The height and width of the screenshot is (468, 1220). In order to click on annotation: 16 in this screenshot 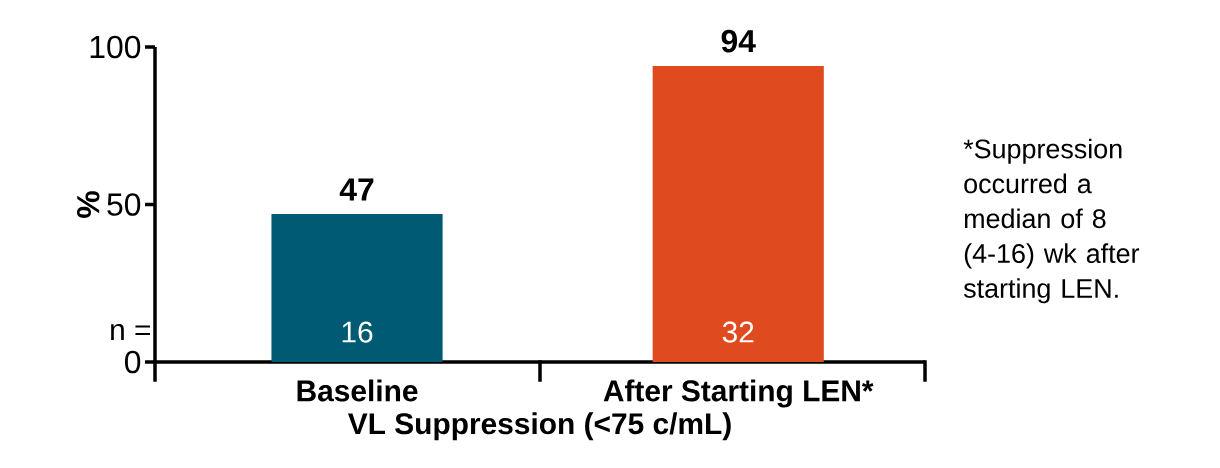, I will do `click(357, 332)`.